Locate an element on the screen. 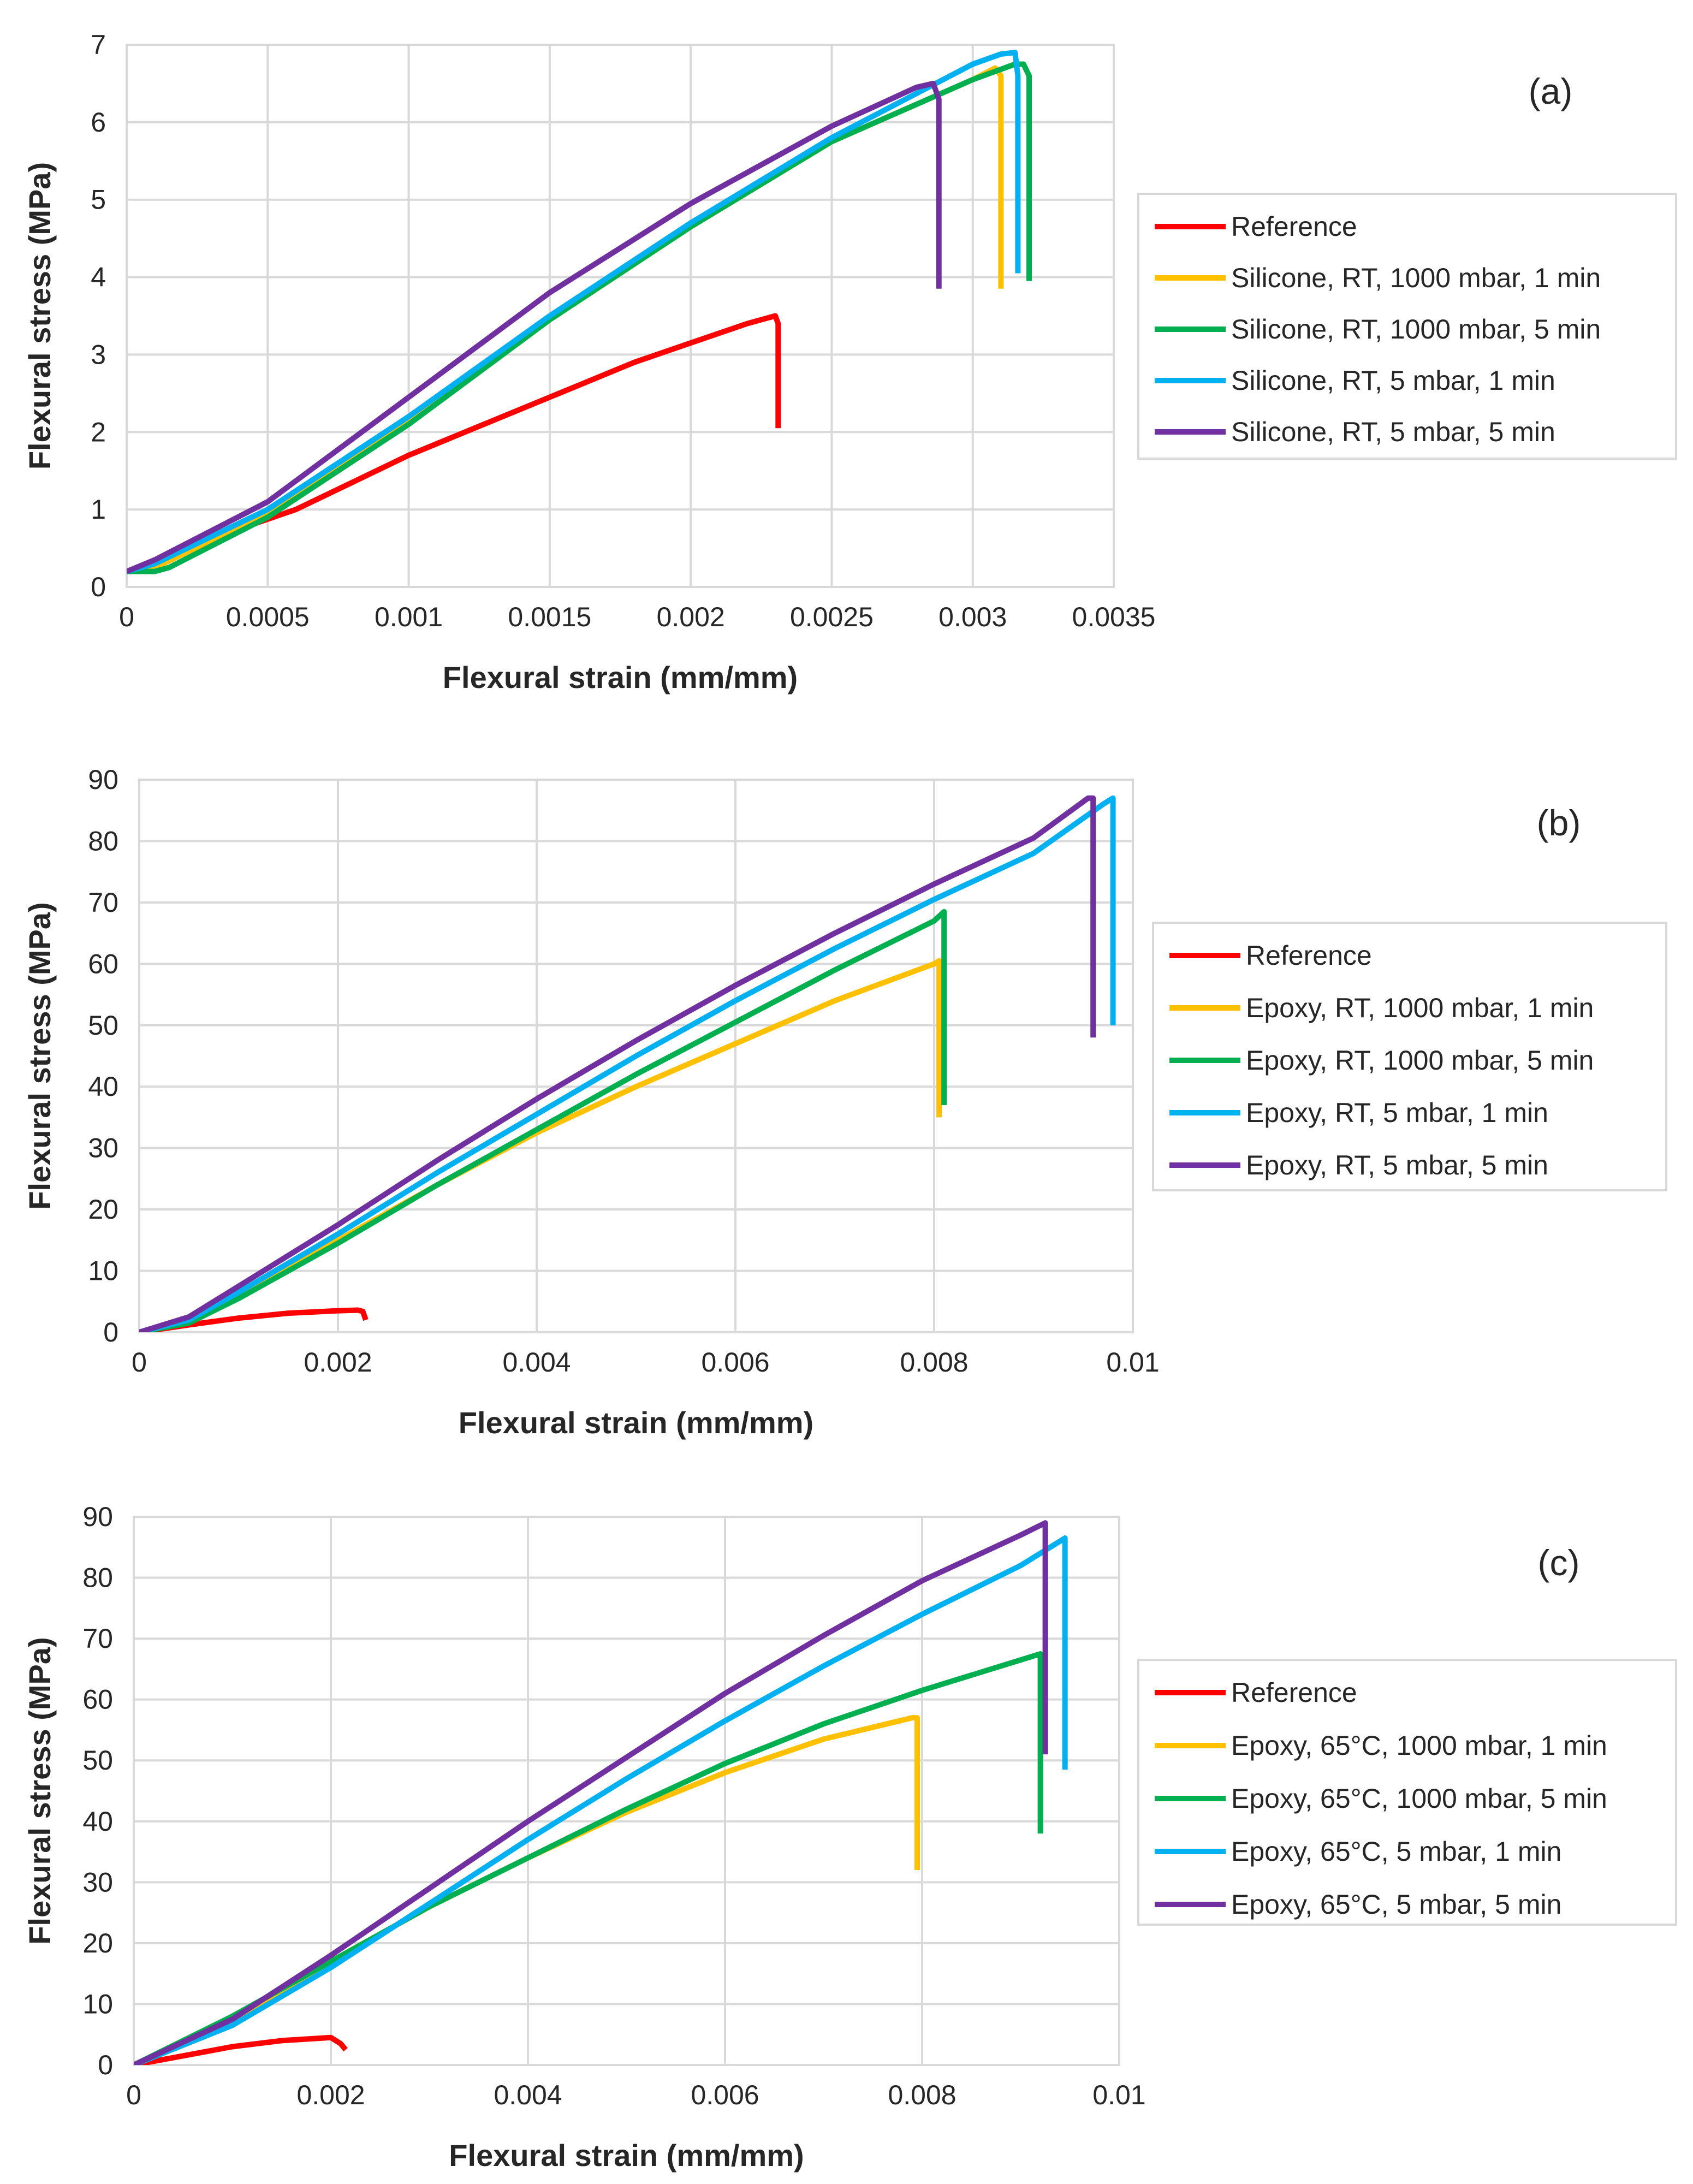  panel-label: (a) is located at coordinates (1551, 91).